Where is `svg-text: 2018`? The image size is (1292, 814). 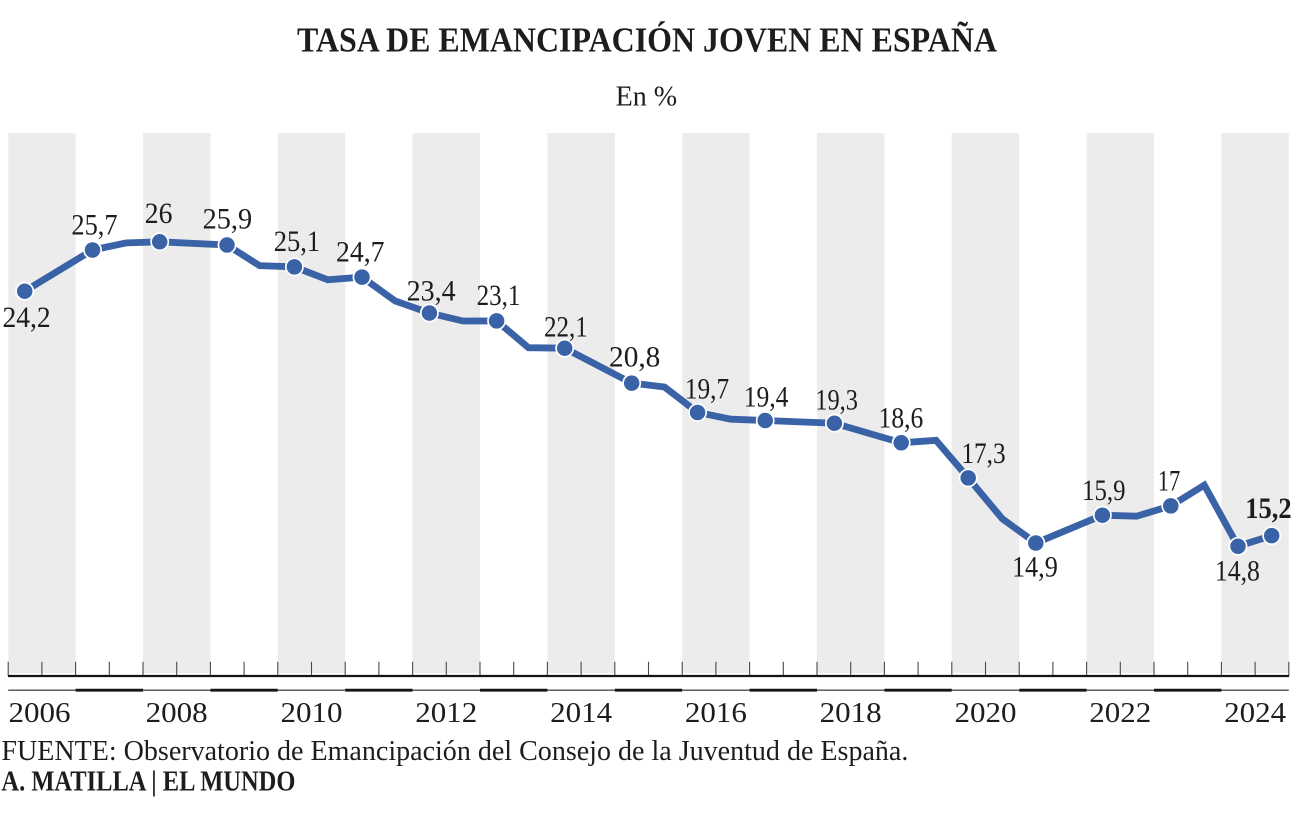 svg-text: 2018 is located at coordinates (851, 713).